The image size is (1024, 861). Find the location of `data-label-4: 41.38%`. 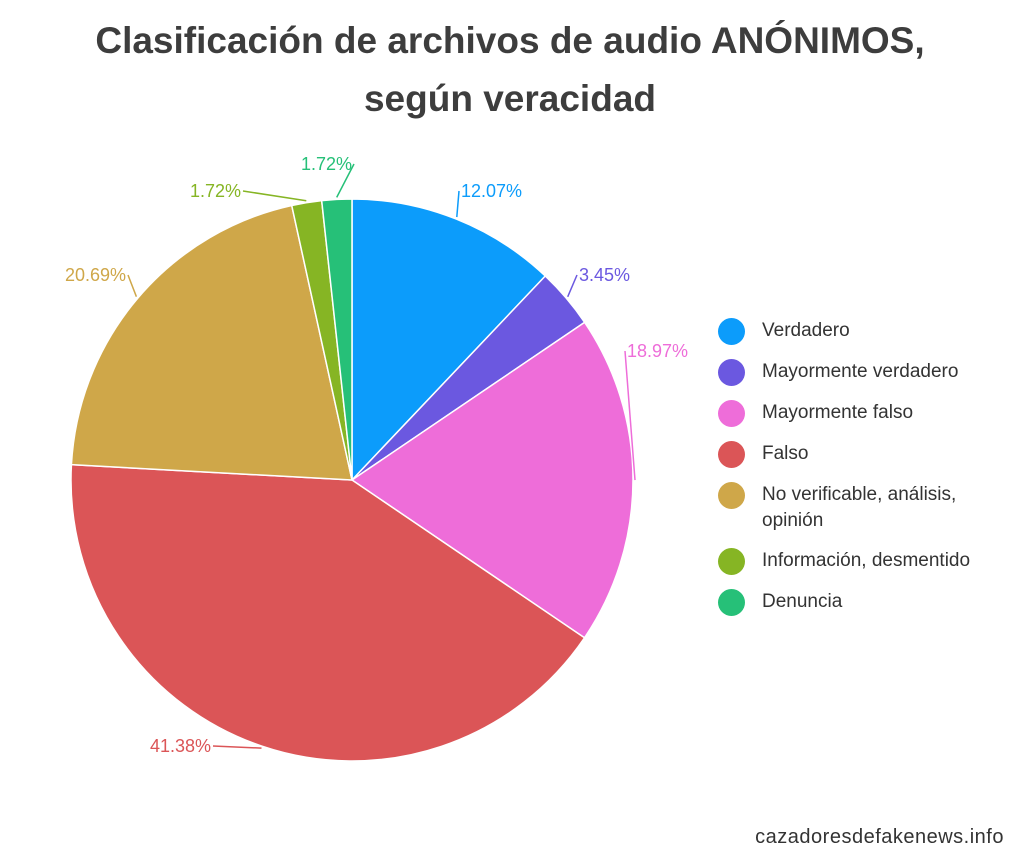

data-label-4: 41.38% is located at coordinates (180, 746).